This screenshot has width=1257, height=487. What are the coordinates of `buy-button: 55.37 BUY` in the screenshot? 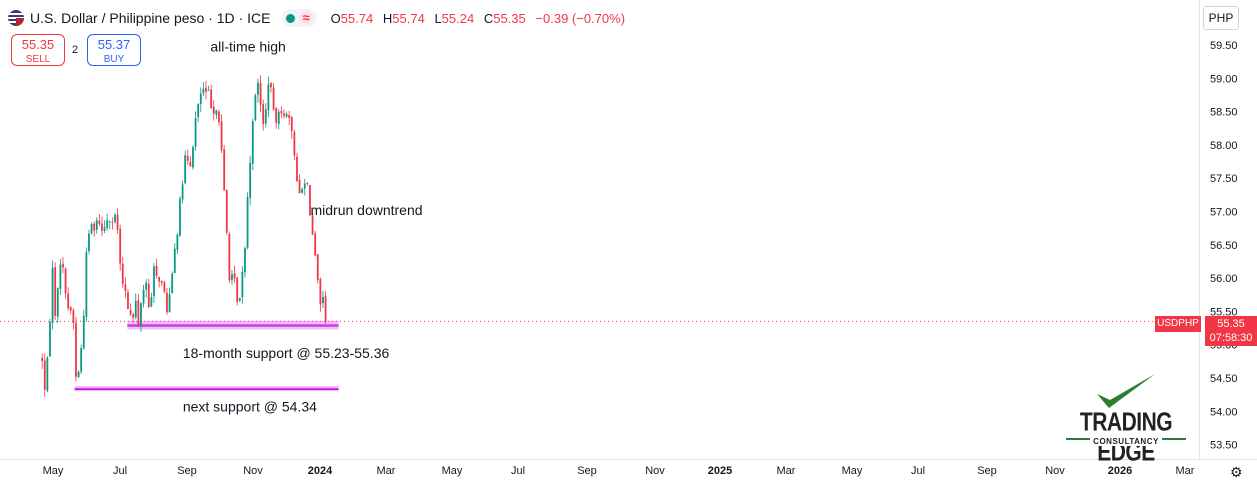 It's located at (114, 50).